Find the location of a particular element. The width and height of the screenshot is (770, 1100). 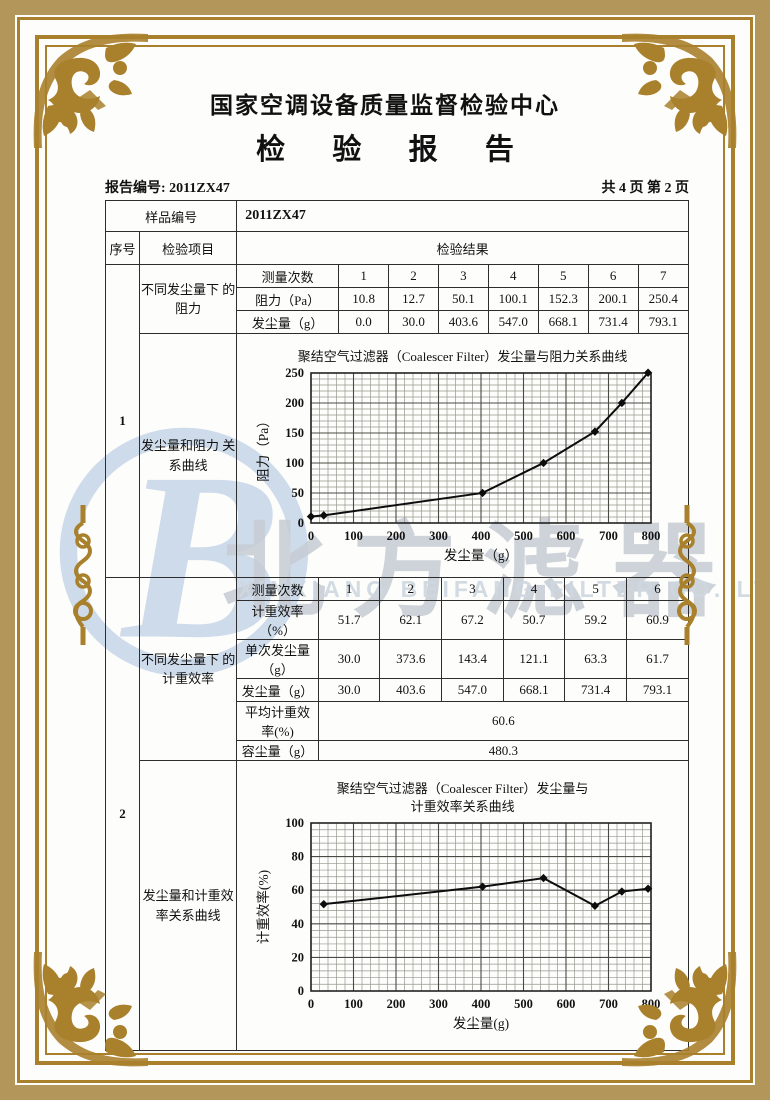

data-cell: 7 is located at coordinates (662, 276).